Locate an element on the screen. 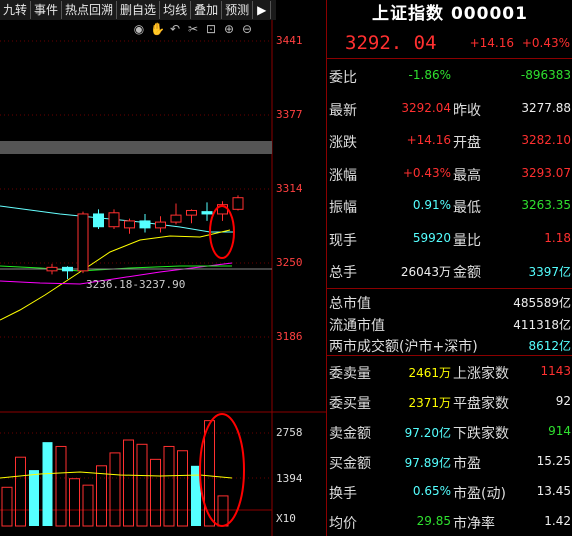 The width and height of the screenshot is (572, 536). quote-value: 3263.35 is located at coordinates (536, 205).